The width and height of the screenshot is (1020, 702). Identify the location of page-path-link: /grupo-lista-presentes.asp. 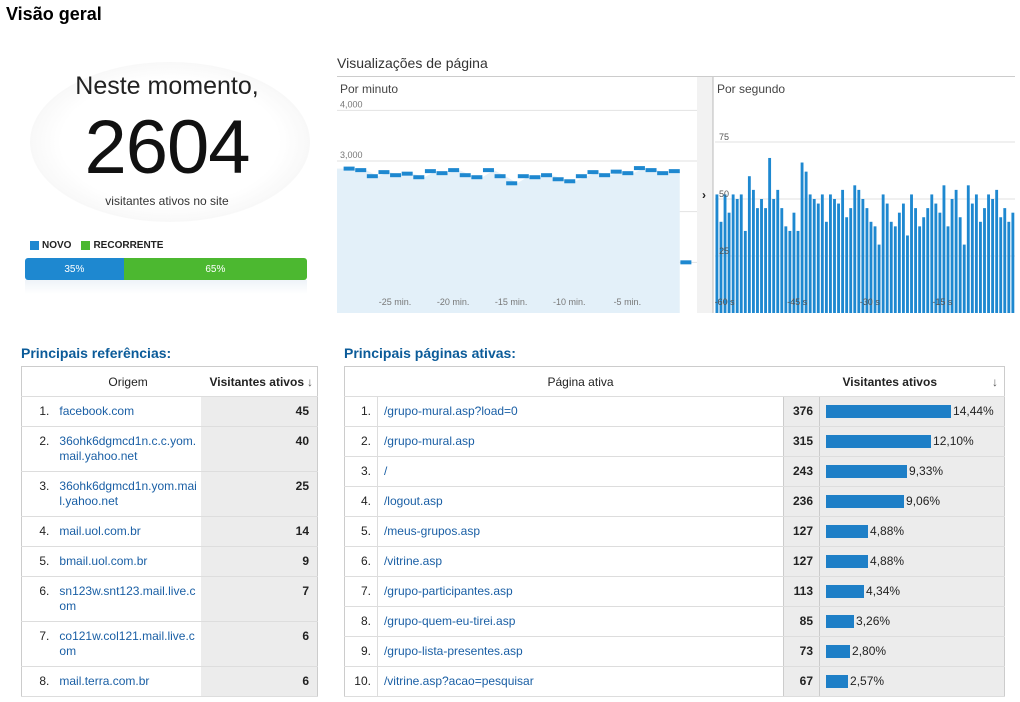
(581, 651).